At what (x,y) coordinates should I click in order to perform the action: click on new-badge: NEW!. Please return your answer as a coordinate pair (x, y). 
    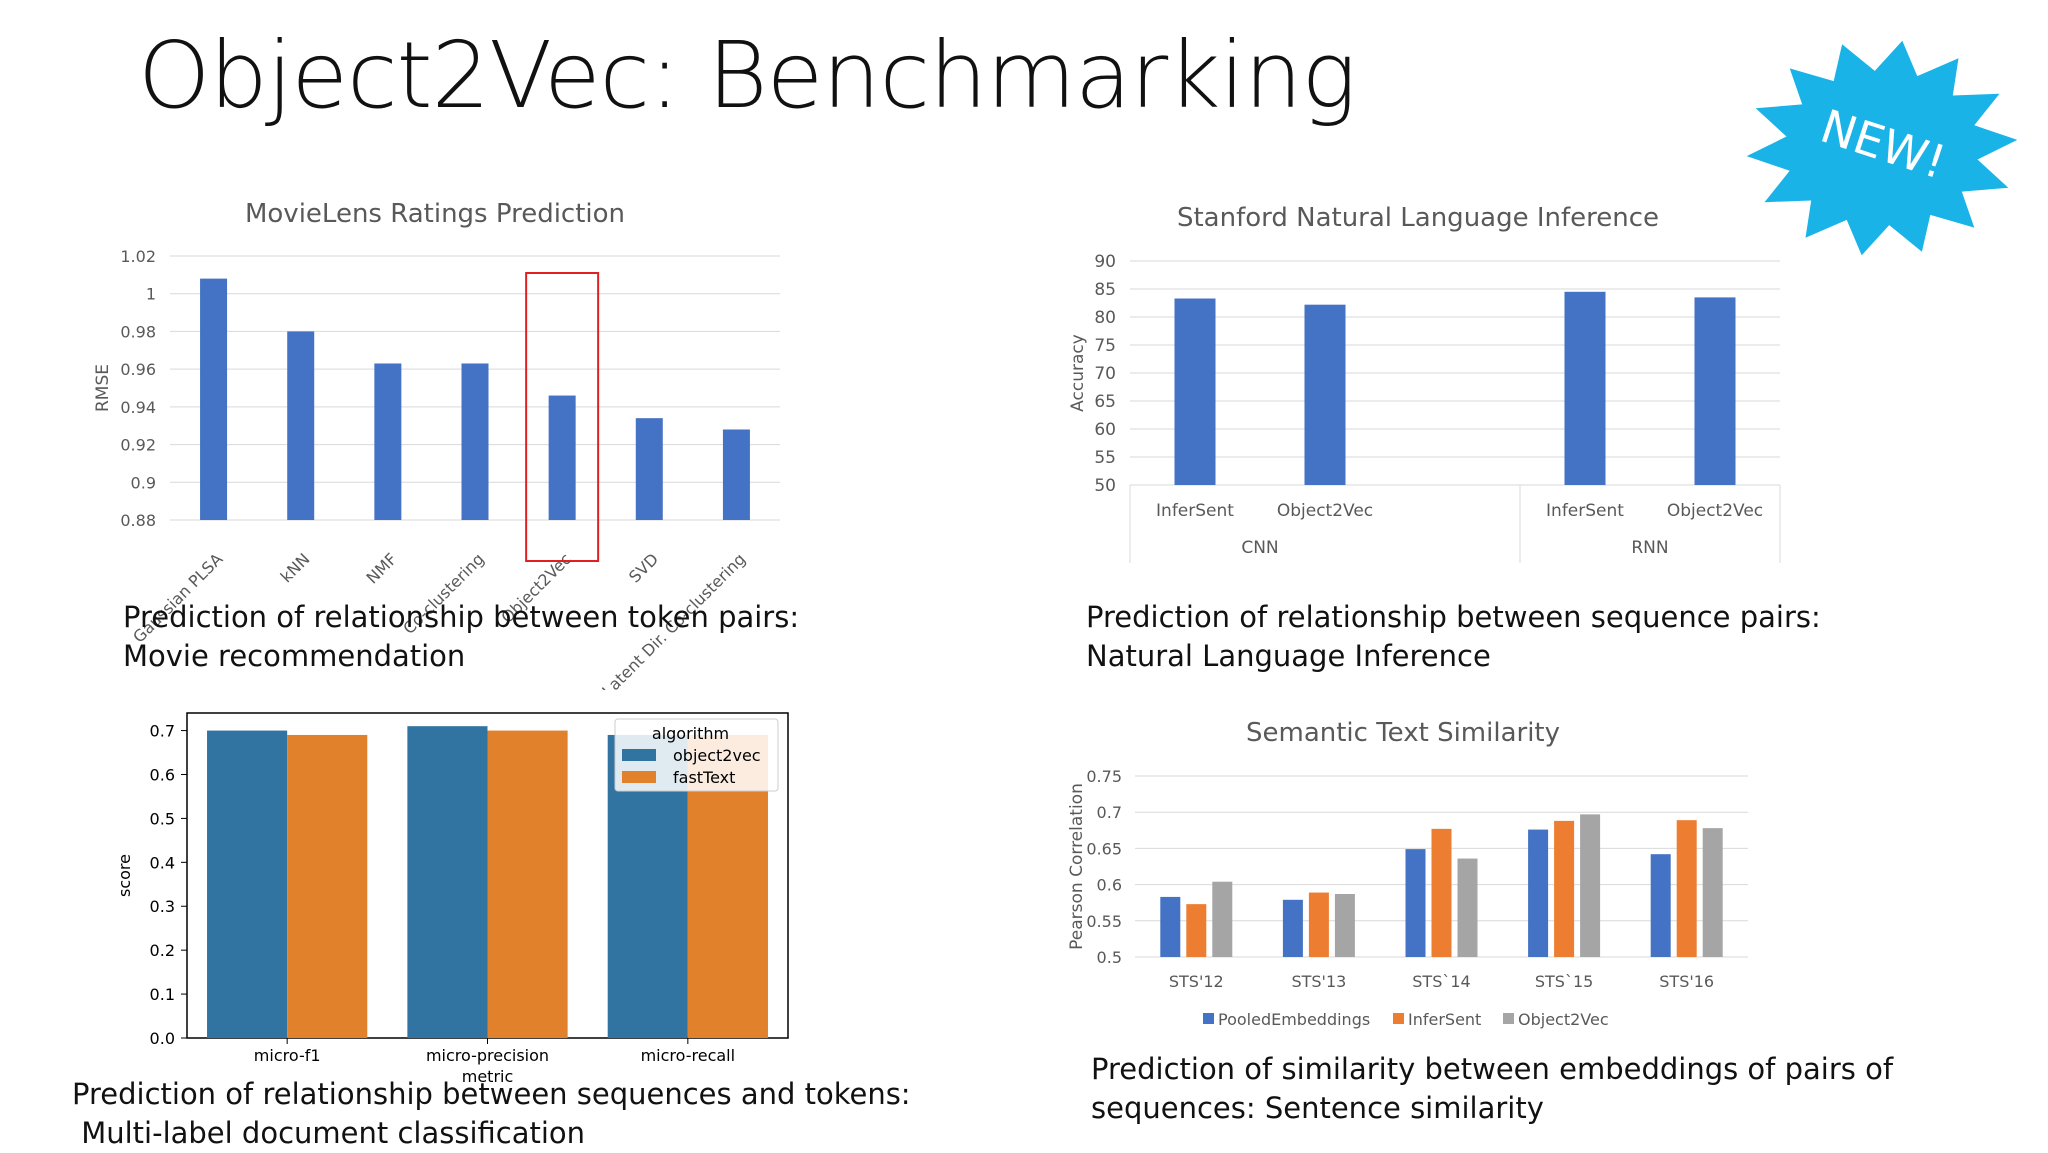
    Looking at the image, I should click on (1882, 148).